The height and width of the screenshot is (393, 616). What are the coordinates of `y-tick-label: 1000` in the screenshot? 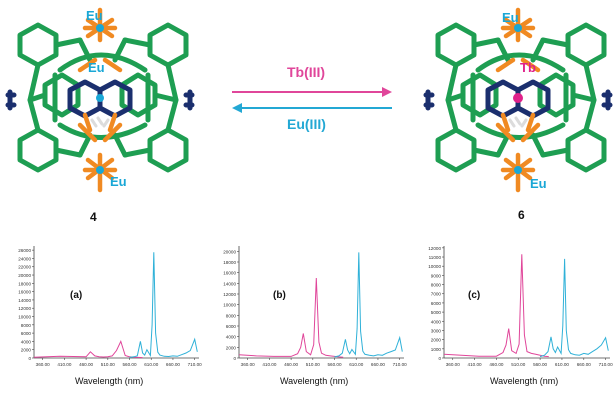 It's located at (436, 349).